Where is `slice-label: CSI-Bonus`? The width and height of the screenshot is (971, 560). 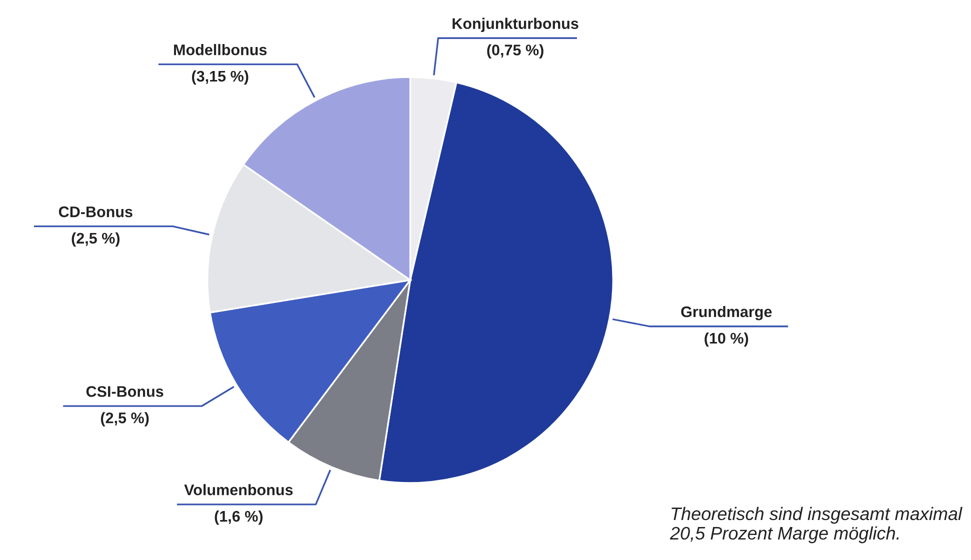 slice-label: CSI-Bonus is located at coordinates (125, 391).